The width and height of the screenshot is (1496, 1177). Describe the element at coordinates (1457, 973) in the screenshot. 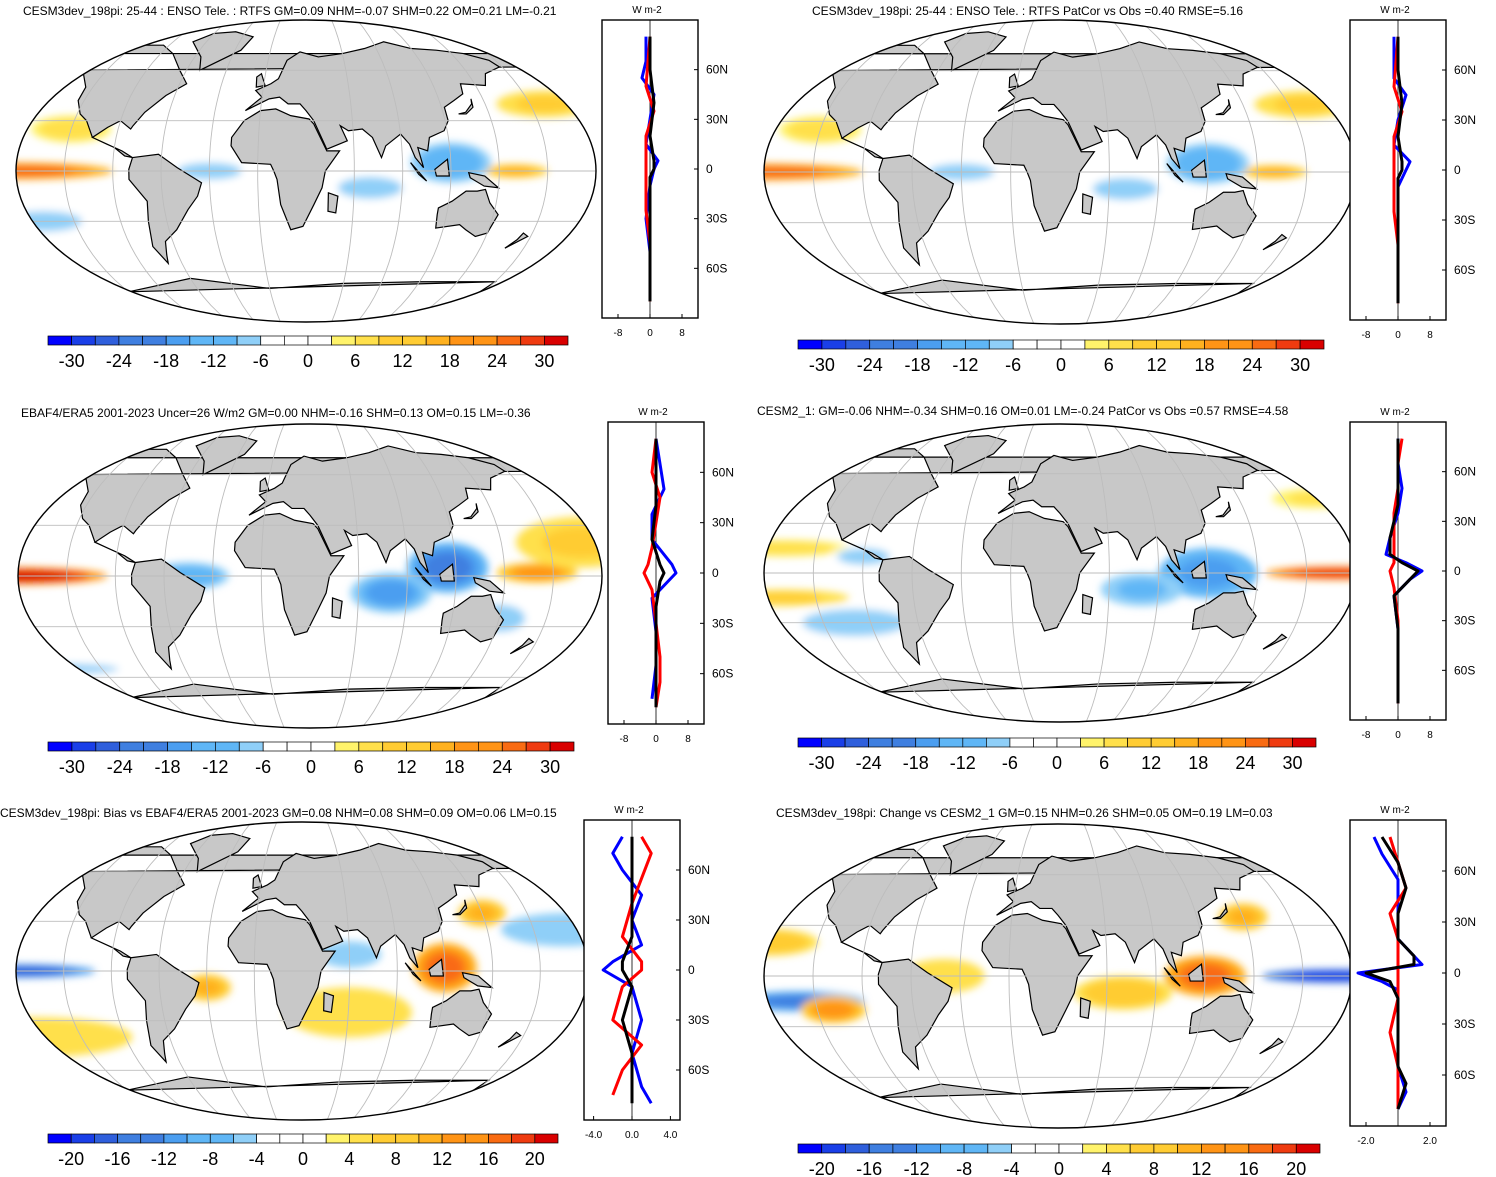

I see `lat-tick-label: 0` at that location.